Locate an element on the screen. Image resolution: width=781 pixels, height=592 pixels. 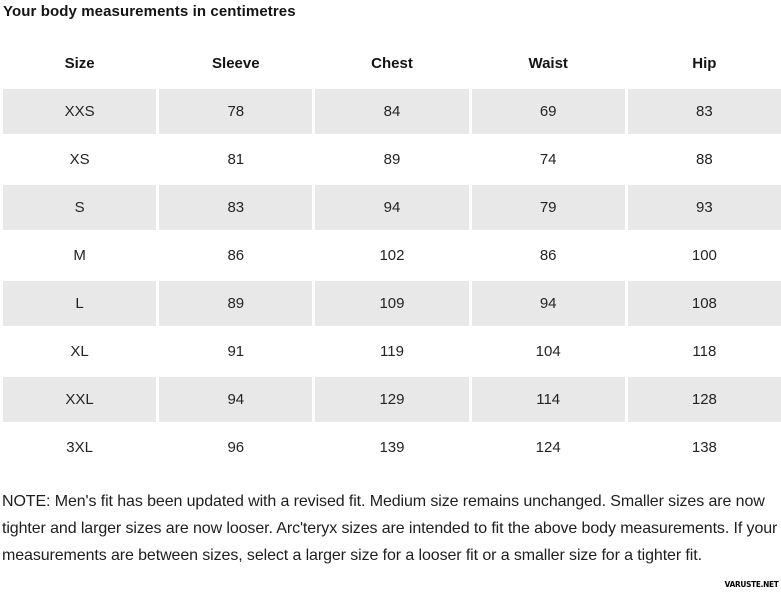
measurement-cell: 88 is located at coordinates (704, 159).